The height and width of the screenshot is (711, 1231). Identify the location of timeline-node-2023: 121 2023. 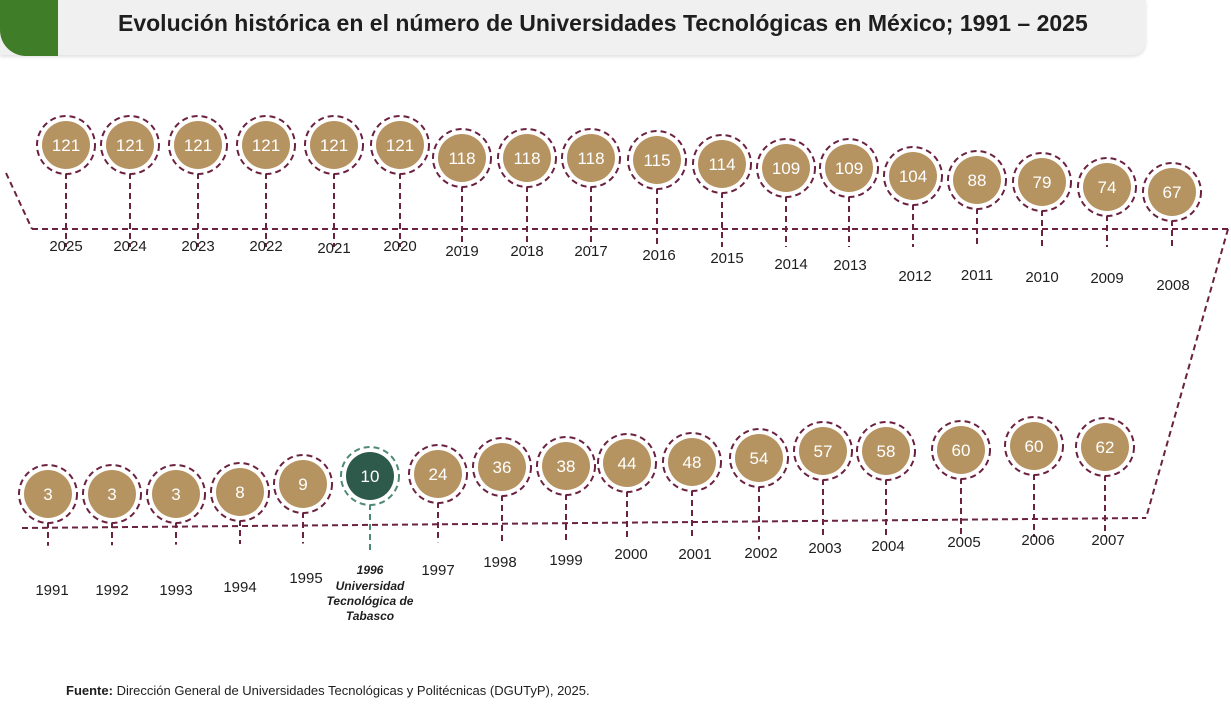
(198, 185).